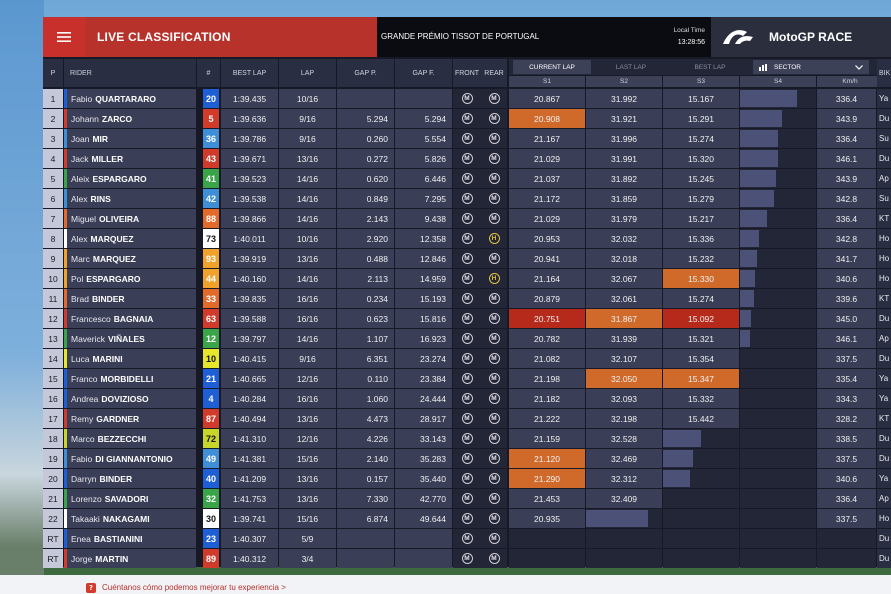 Image resolution: width=891 pixels, height=594 pixels. Describe the element at coordinates (365, 398) in the screenshot. I see `gap-previous-cell: 1.060` at that location.